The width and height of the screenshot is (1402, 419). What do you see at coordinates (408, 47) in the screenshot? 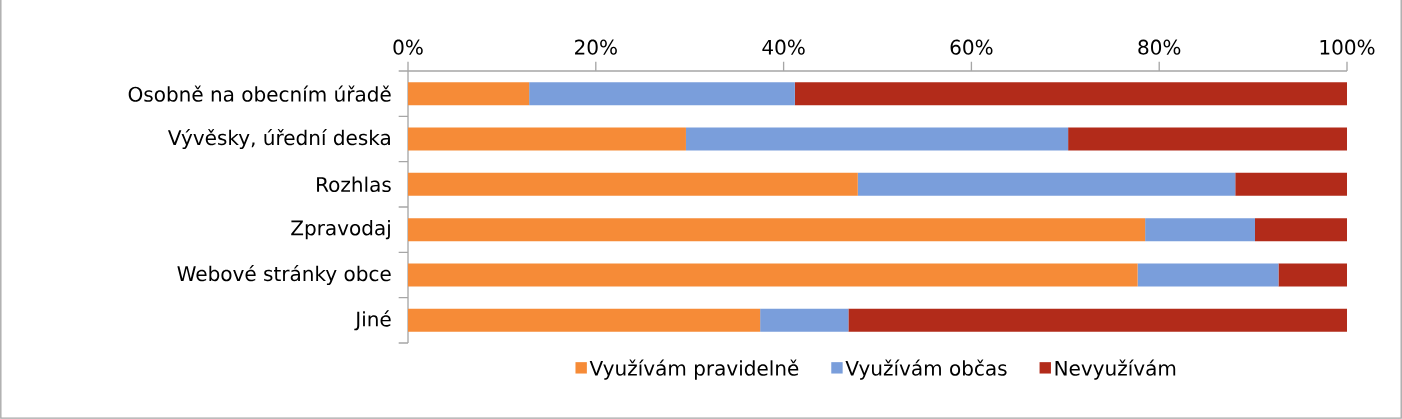
I see `x-tick-label: 0%` at bounding box center [408, 47].